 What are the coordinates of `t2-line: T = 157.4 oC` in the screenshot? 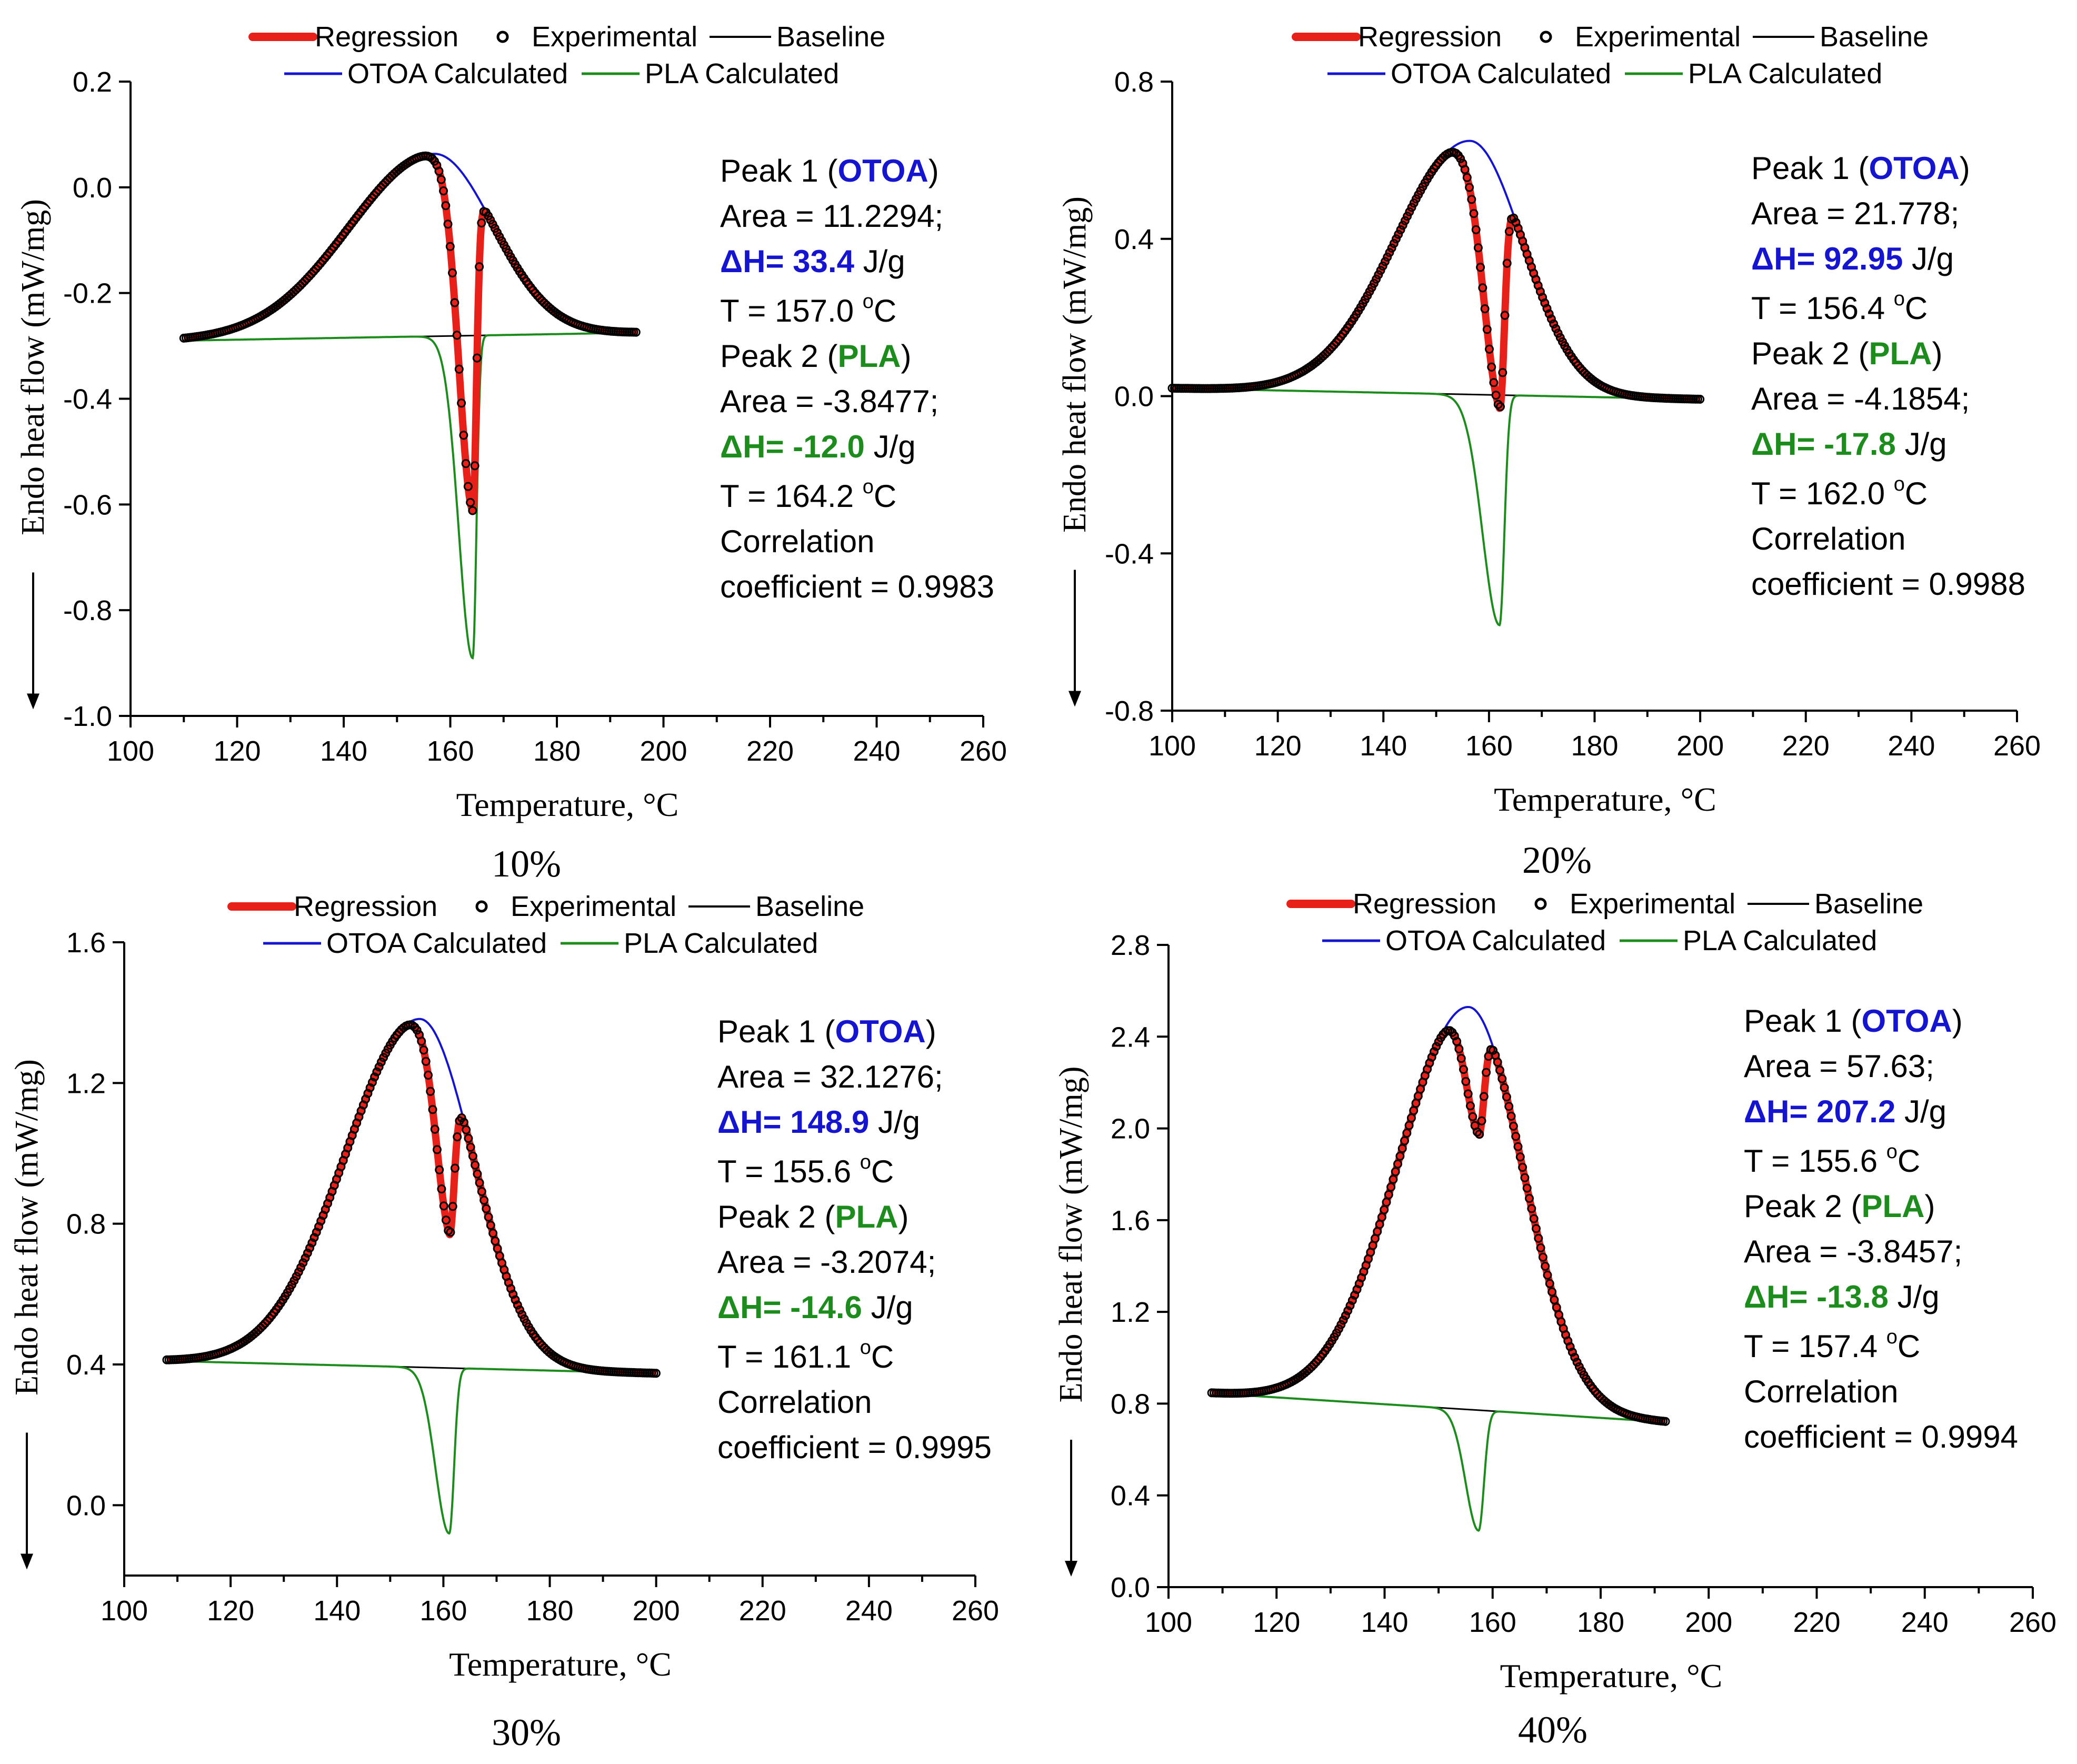 It's located at (1832, 1345).